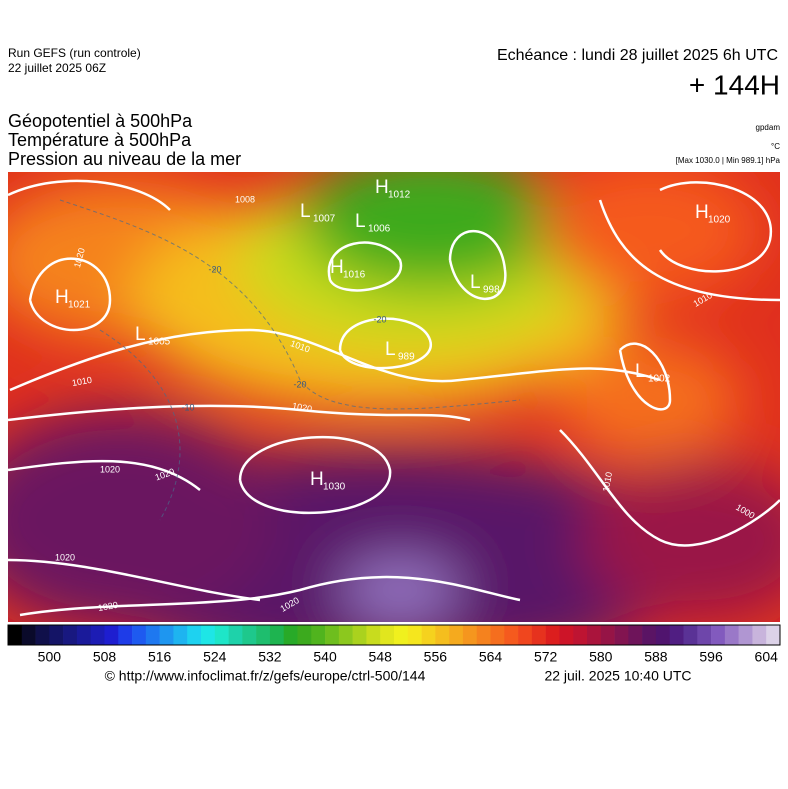  What do you see at coordinates (617, 676) in the screenshot?
I see `generated: 22 juil. 2025 10:40 UTC` at bounding box center [617, 676].